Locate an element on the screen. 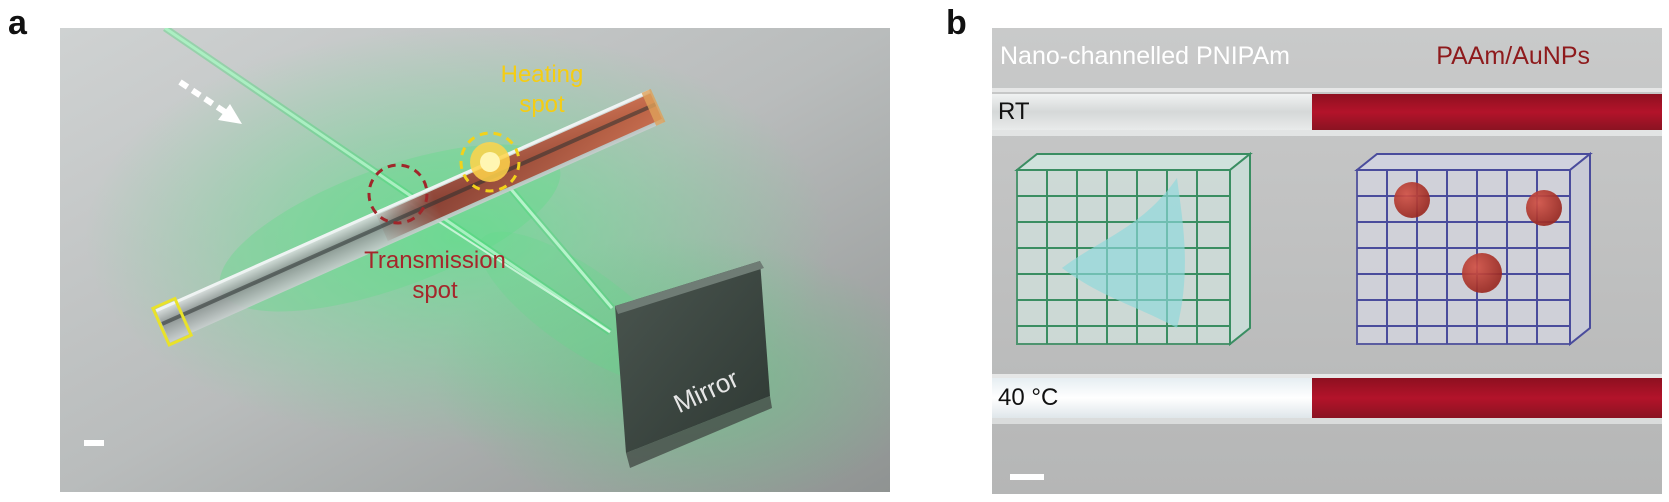 The height and width of the screenshot is (502, 1669). scale-bar-b is located at coordinates (1027, 477).